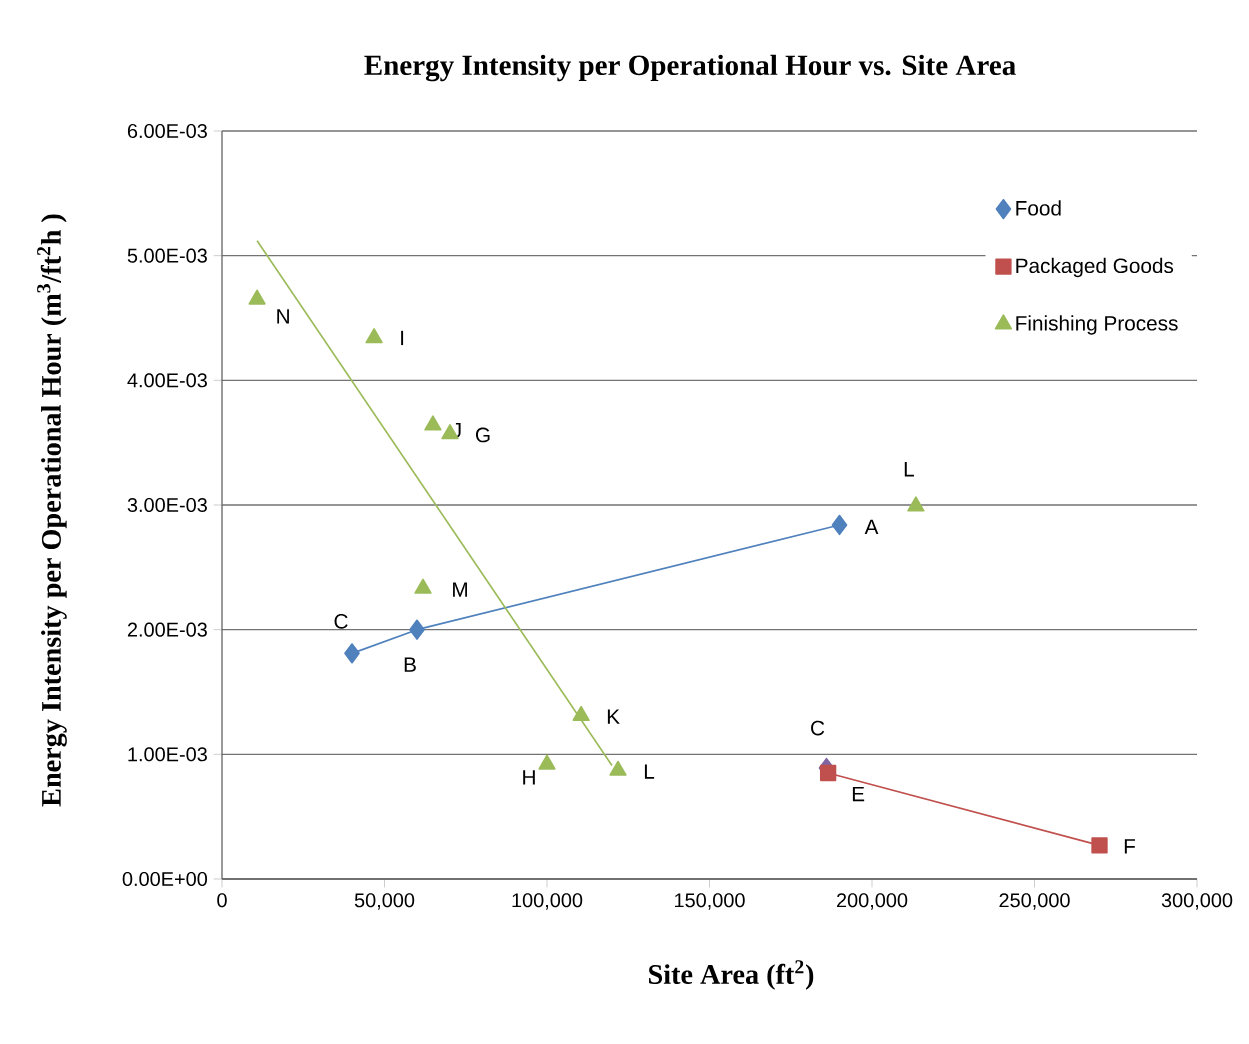 The height and width of the screenshot is (1044, 1249). Describe the element at coordinates (1095, 267) in the screenshot. I see `legend-label: Packaged Goods` at that location.